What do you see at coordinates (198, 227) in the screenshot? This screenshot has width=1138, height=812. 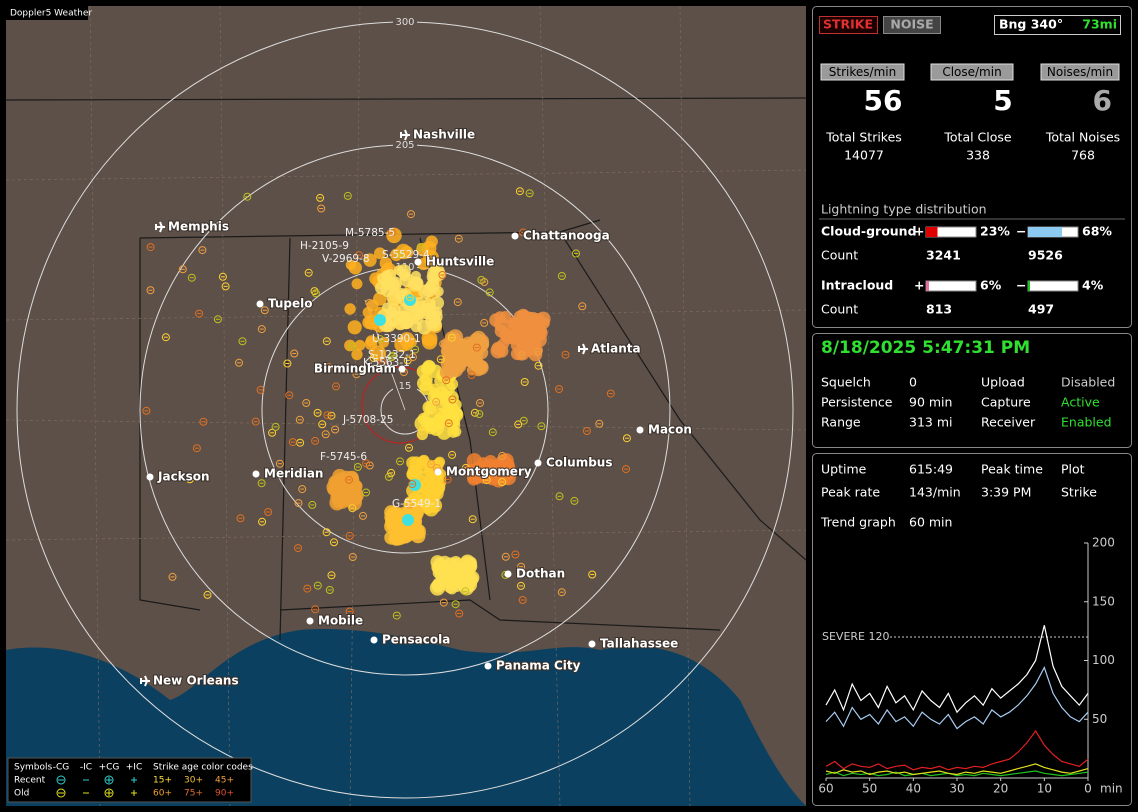 I see `city-label: Memphis` at bounding box center [198, 227].